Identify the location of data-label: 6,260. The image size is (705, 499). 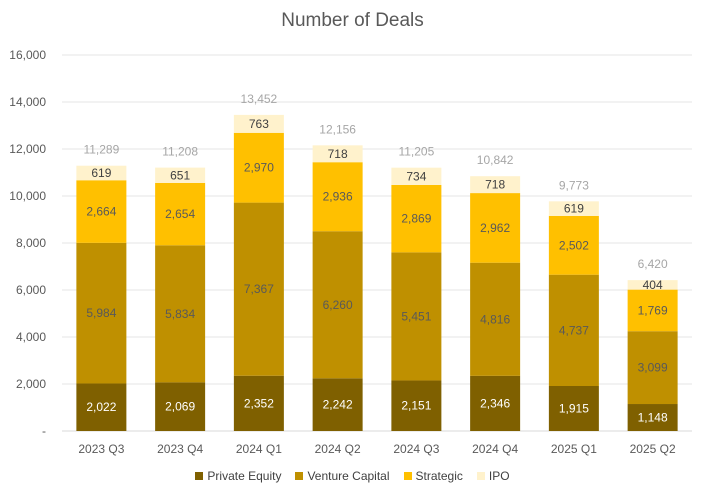
(338, 305).